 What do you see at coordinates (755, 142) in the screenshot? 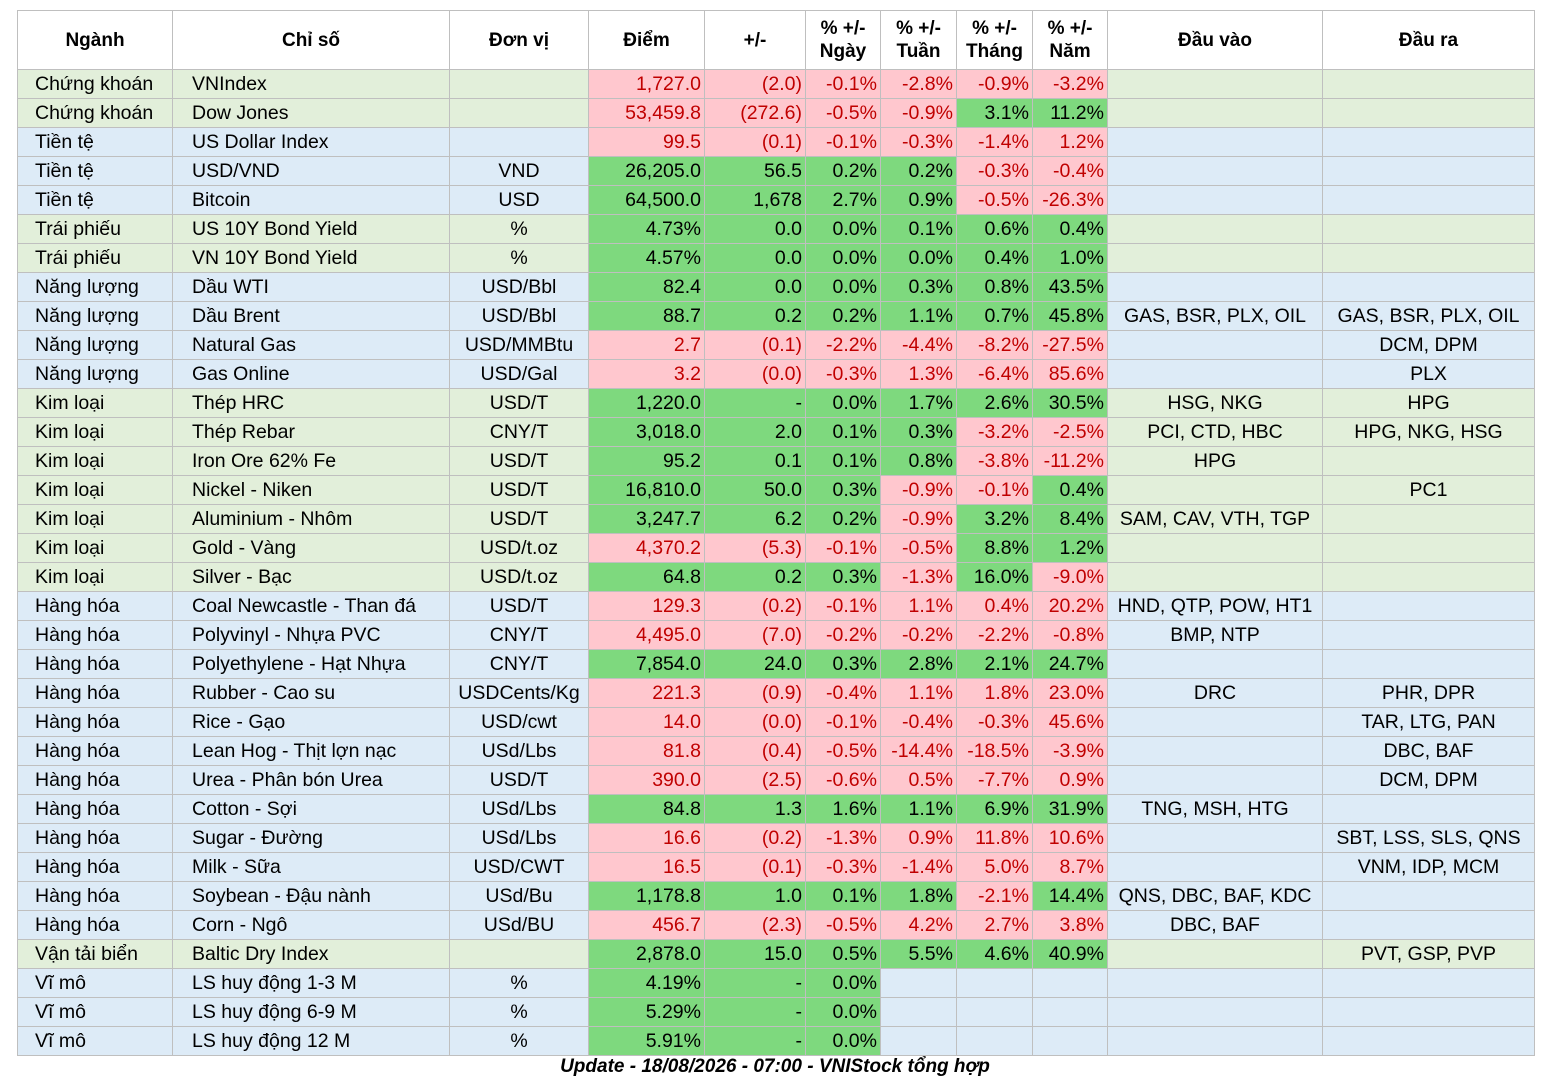
I see `cell-change: (0.1)` at bounding box center [755, 142].